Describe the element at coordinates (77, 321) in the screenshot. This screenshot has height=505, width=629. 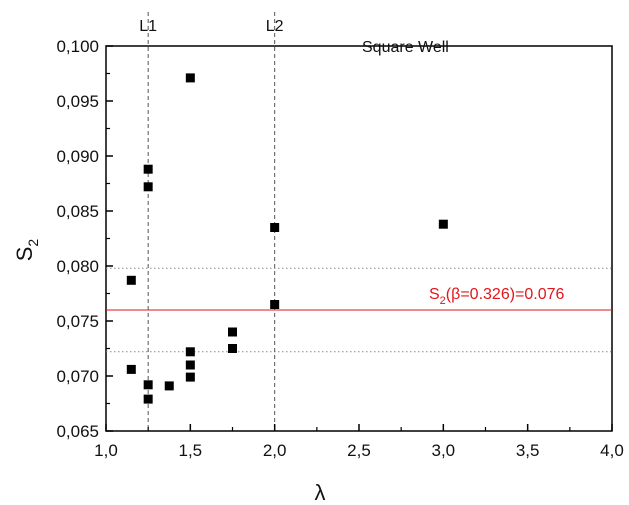
I see `y-tick-label-2: 0,075` at that location.